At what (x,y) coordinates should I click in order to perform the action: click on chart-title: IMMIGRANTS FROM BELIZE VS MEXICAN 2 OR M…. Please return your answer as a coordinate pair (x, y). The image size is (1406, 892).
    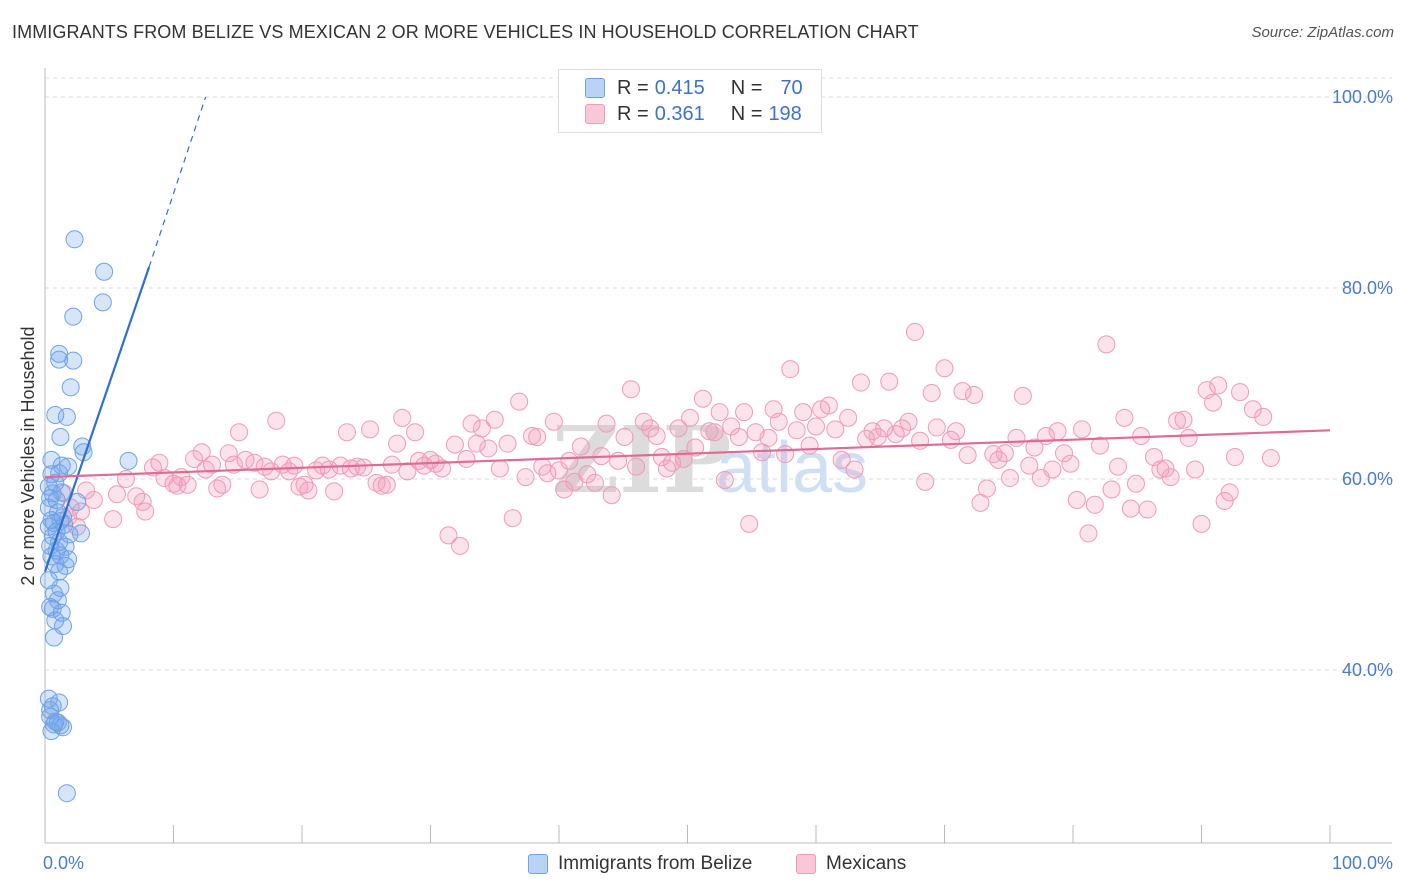
    Looking at the image, I should click on (465, 32).